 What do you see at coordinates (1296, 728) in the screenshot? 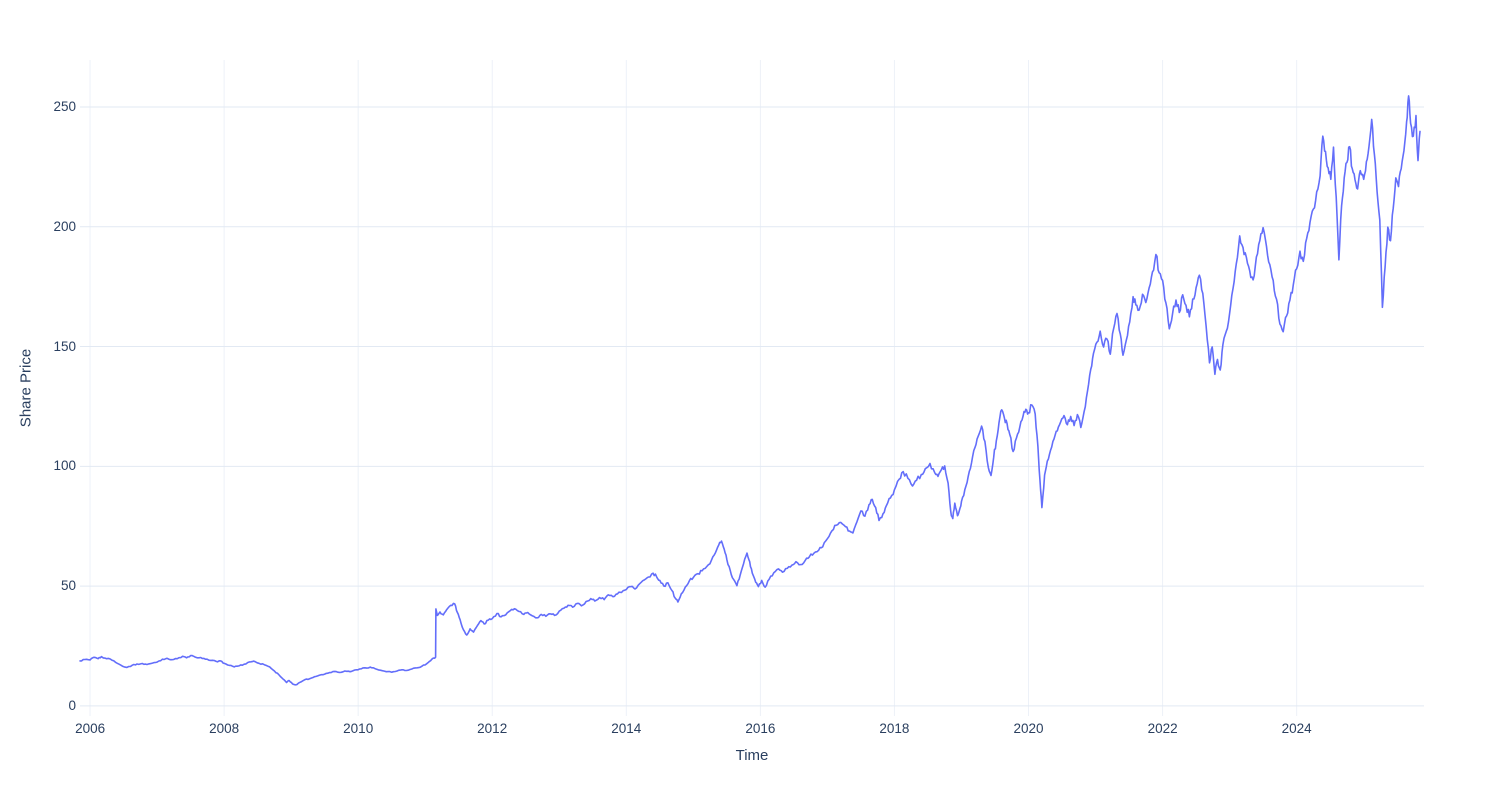
I see `x-tick-label: 2024` at bounding box center [1296, 728].